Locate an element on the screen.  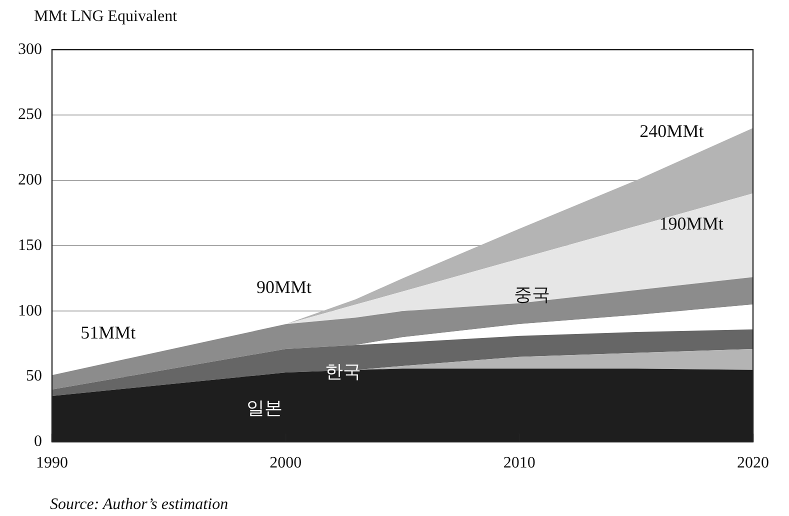
y-axis-title: MMt LNG Equivalent is located at coordinates (106, 17).